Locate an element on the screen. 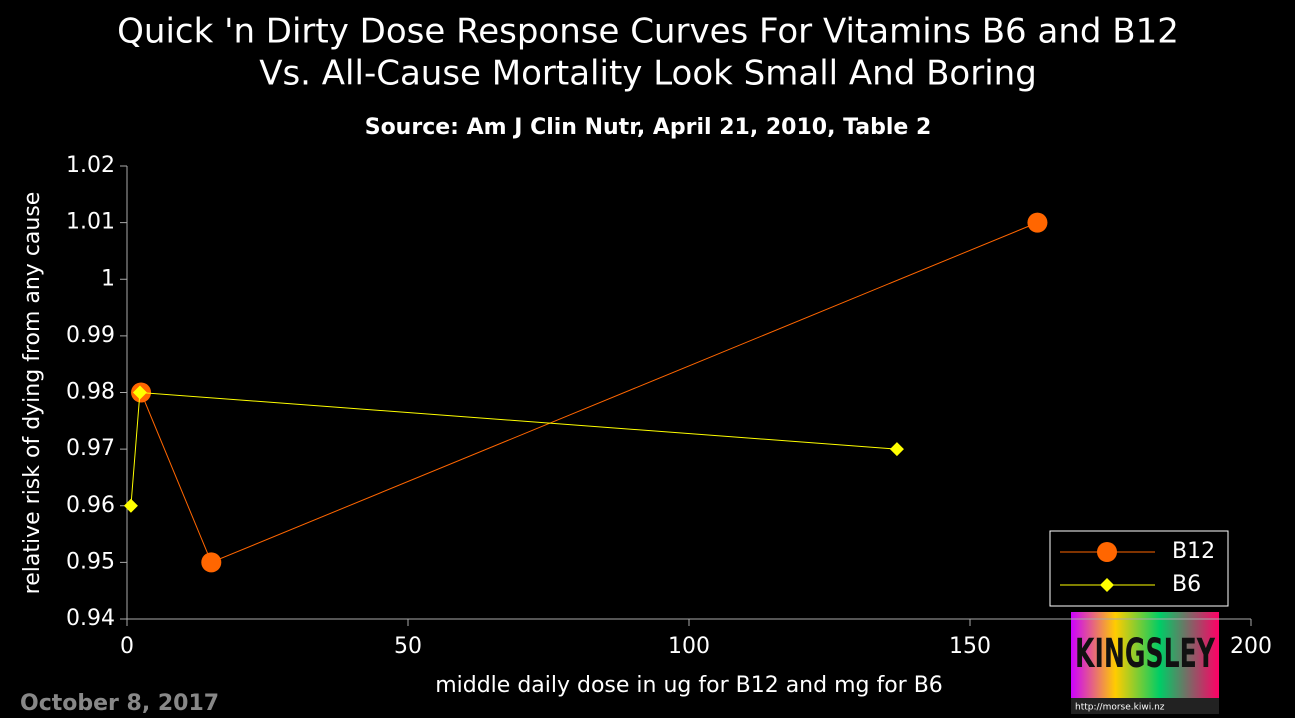  logo-url: http://morse.kiwi.nz is located at coordinates (1120, 708).